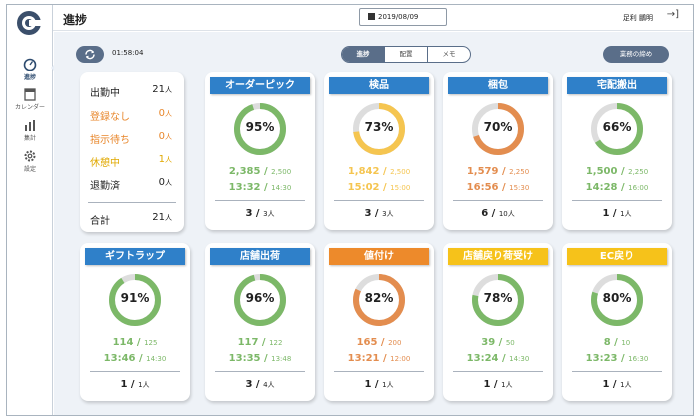  What do you see at coordinates (636, 54) in the screenshot?
I see `close-business-button: 業務の締め` at bounding box center [636, 54].